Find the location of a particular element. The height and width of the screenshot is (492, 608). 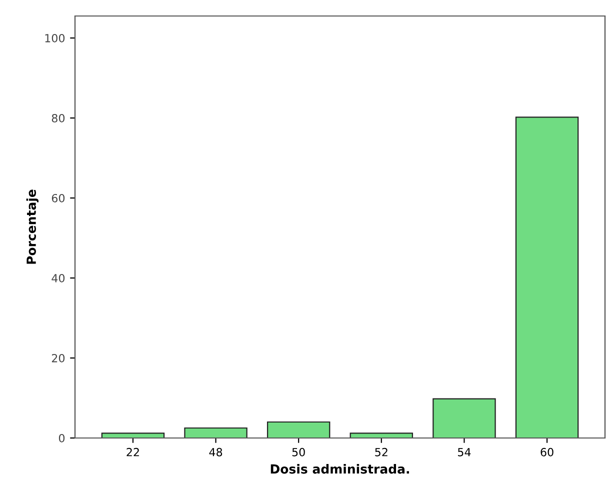

y-tick-label: 100 is located at coordinates (55, 38).